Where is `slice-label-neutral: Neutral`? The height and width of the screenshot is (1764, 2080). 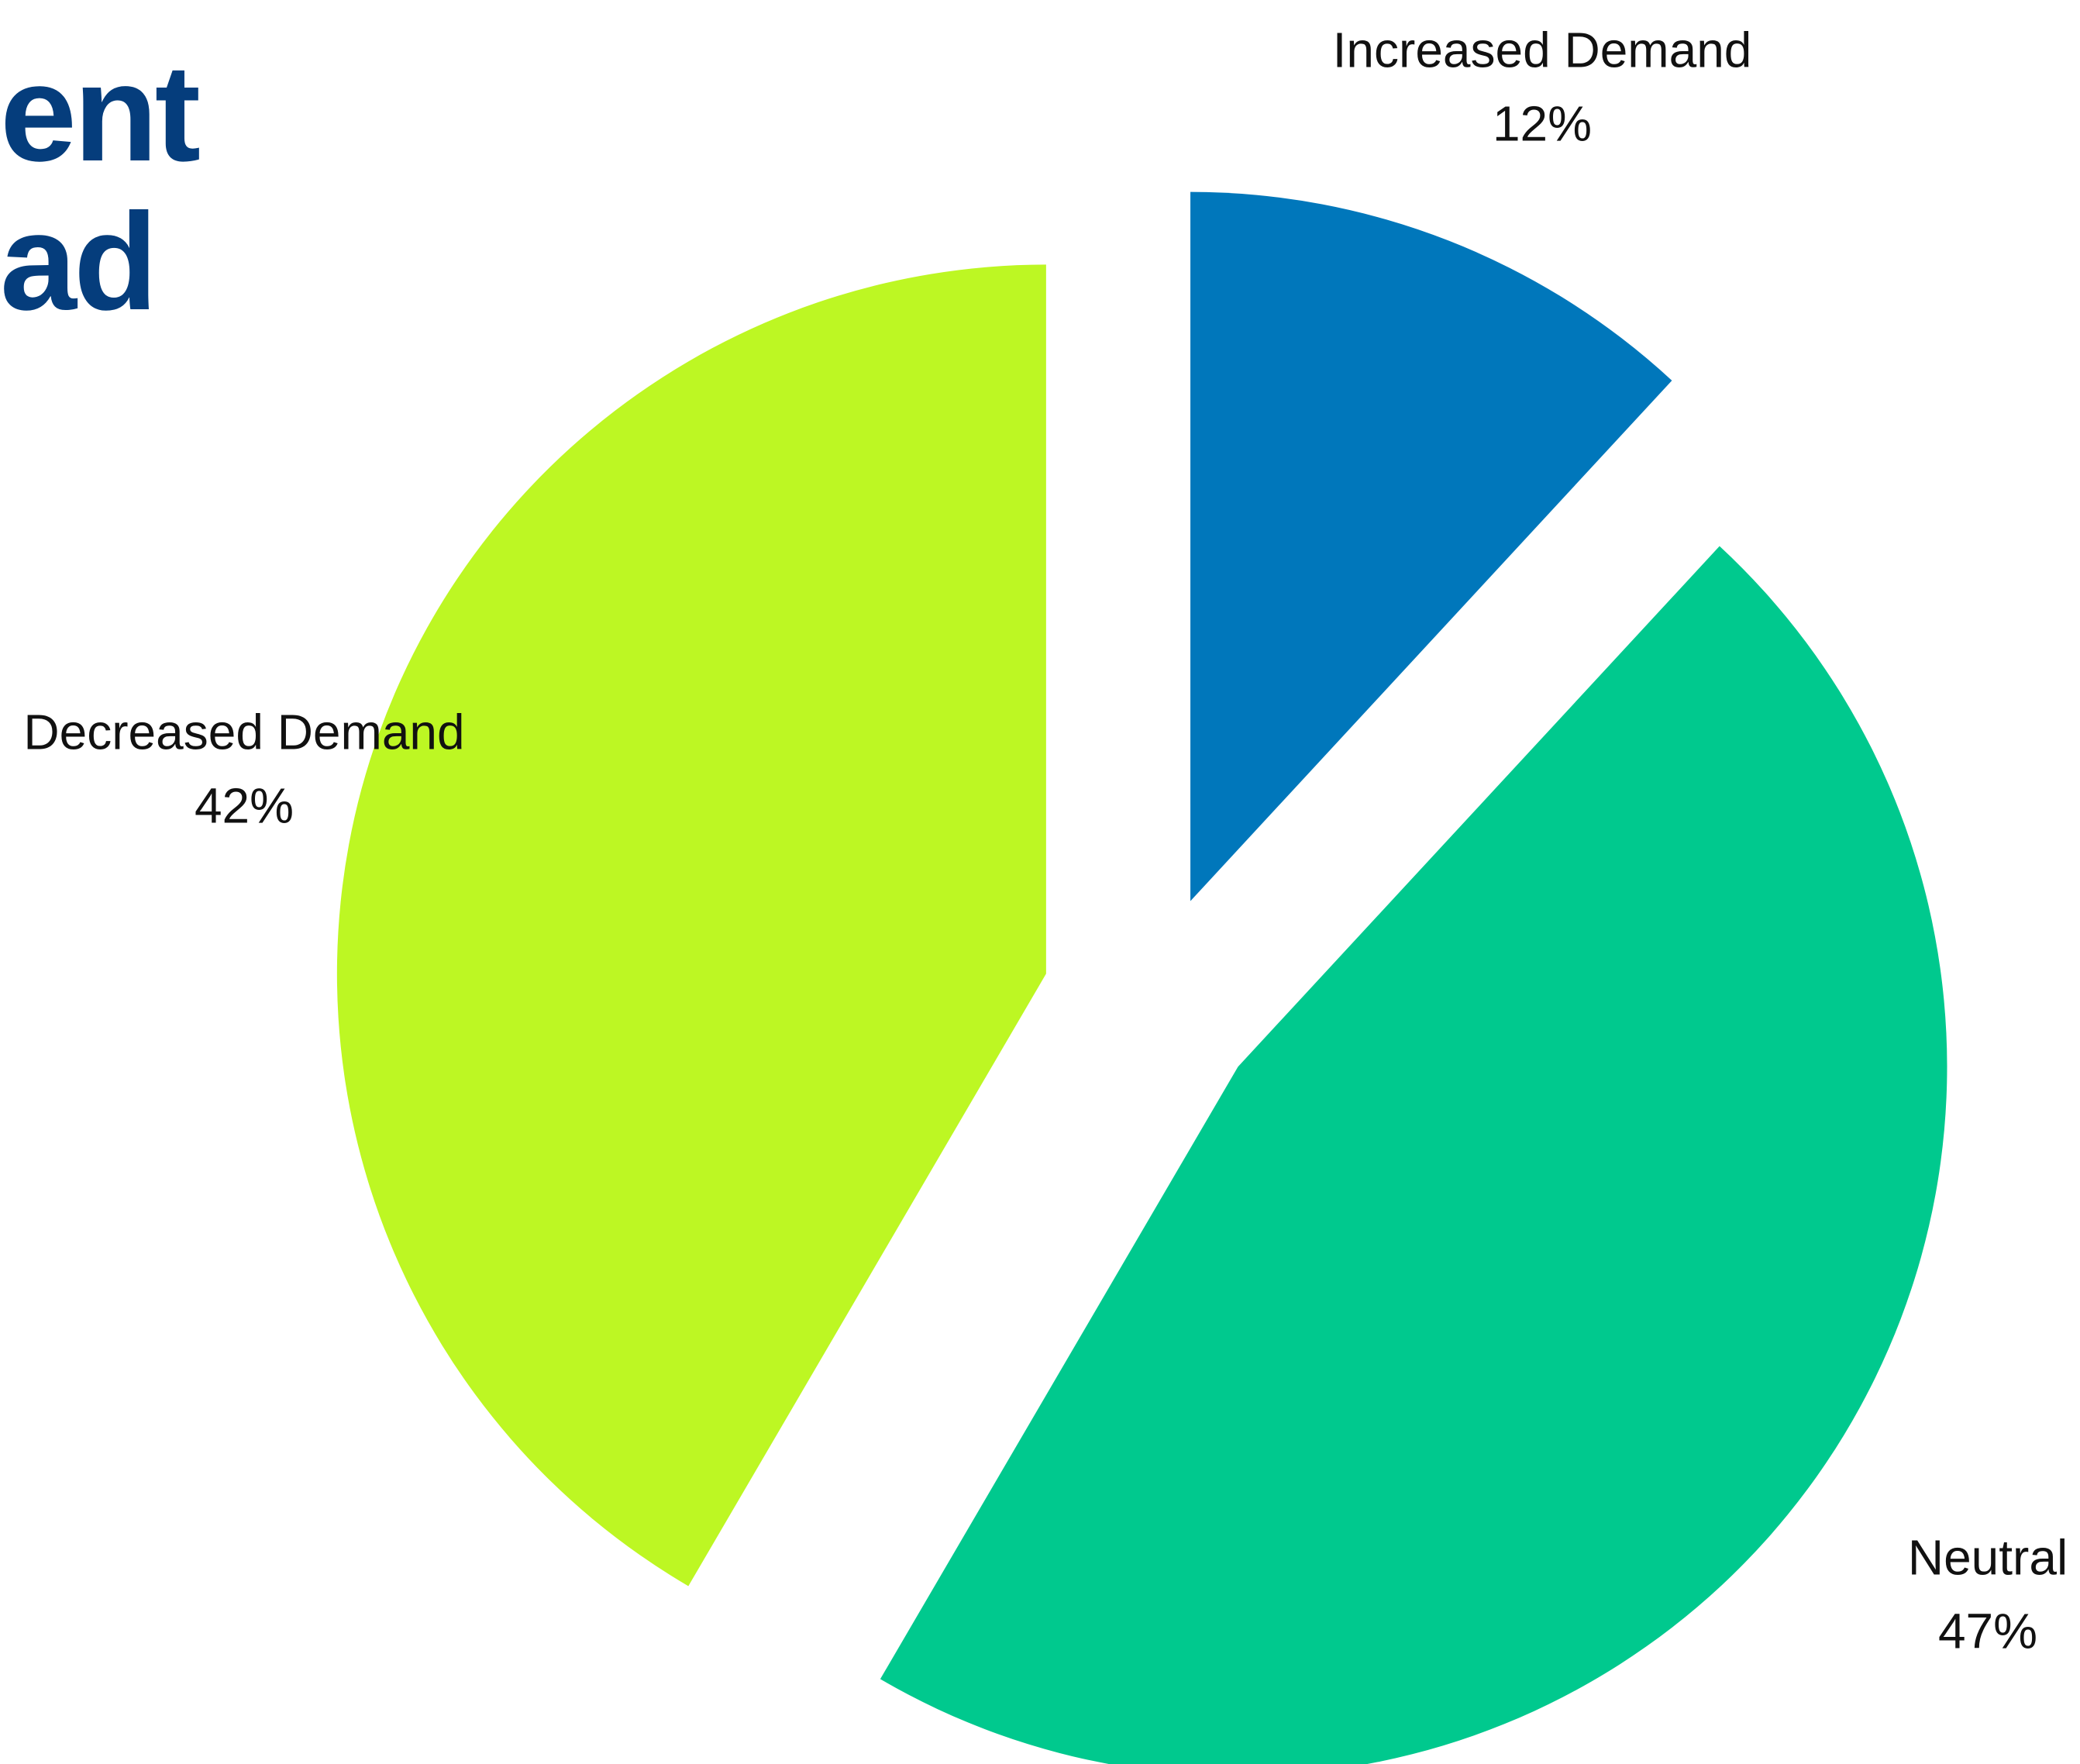 slice-label-neutral: Neutral is located at coordinates (1988, 1557).